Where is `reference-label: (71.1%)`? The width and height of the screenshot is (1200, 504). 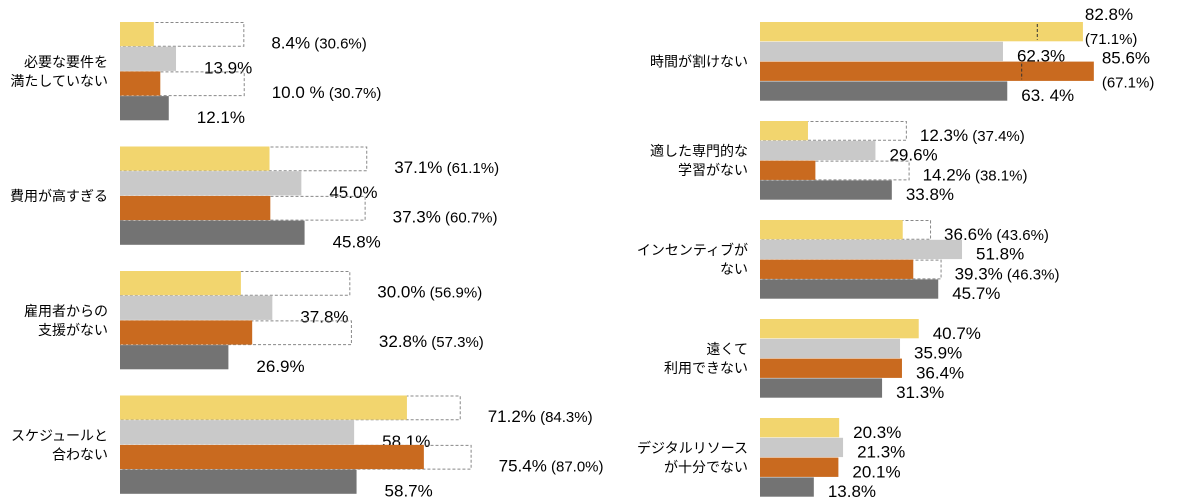 reference-label: (71.1%) is located at coordinates (1111, 39).